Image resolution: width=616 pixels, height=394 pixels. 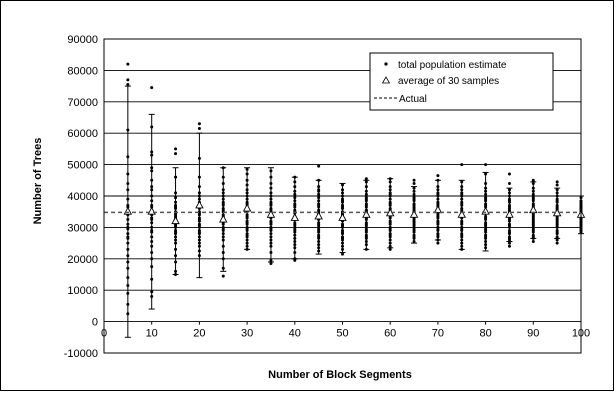 I want to click on y-tick-label: 70000, so click(x=82, y=103).